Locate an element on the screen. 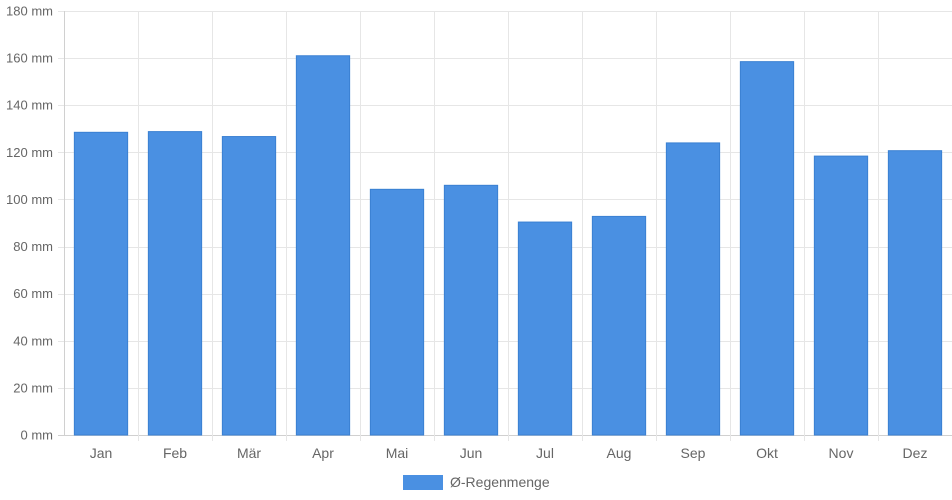 The width and height of the screenshot is (952, 500). x-tick-label: Mär is located at coordinates (249, 453).